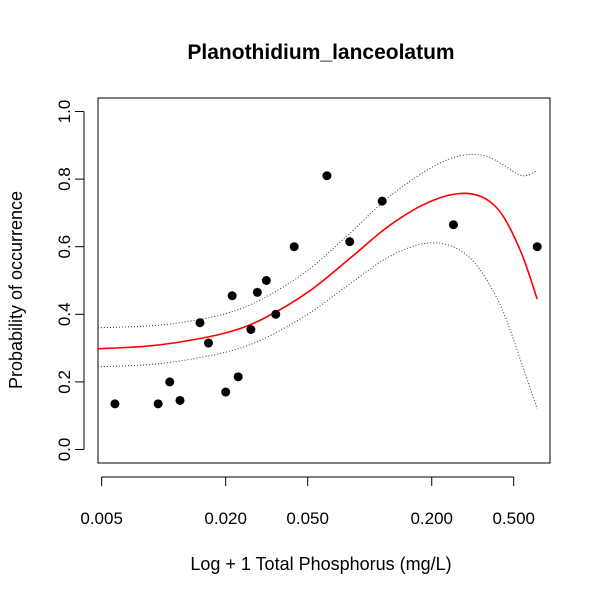  What do you see at coordinates (64, 450) in the screenshot?
I see `y-tick-label: 0.0` at bounding box center [64, 450].